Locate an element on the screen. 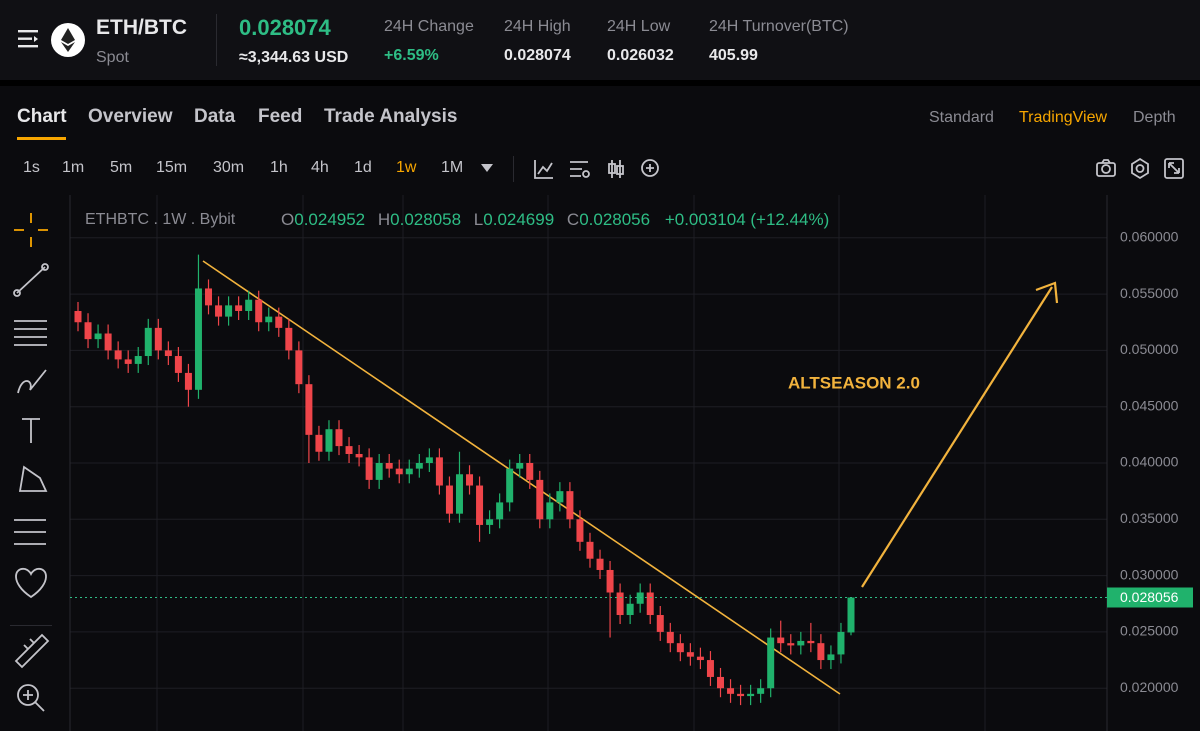 Image resolution: width=1200 pixels, height=731 pixels. legend-value: 0.024699 is located at coordinates (518, 219).